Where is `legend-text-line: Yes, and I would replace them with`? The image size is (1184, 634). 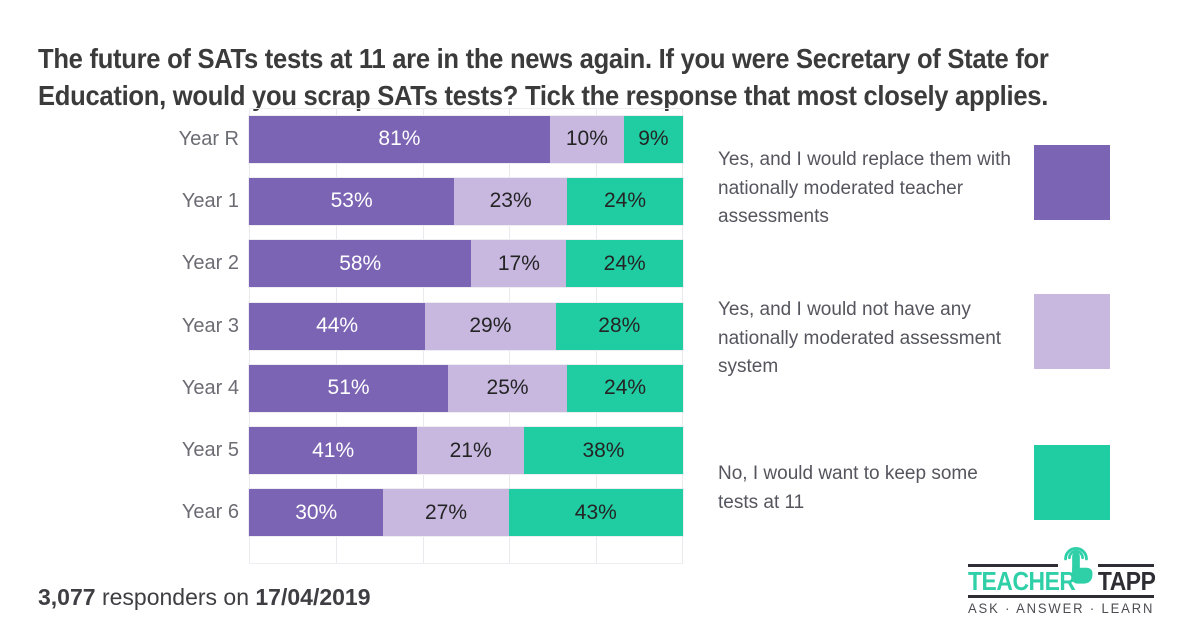 legend-text-line: Yes, and I would replace them with is located at coordinates (864, 159).